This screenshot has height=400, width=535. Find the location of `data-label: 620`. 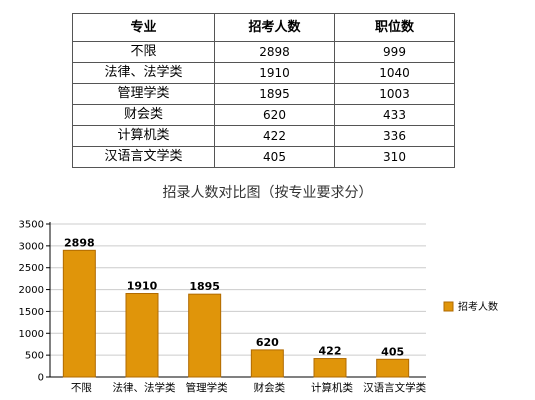

data-label: 620 is located at coordinates (267, 342).